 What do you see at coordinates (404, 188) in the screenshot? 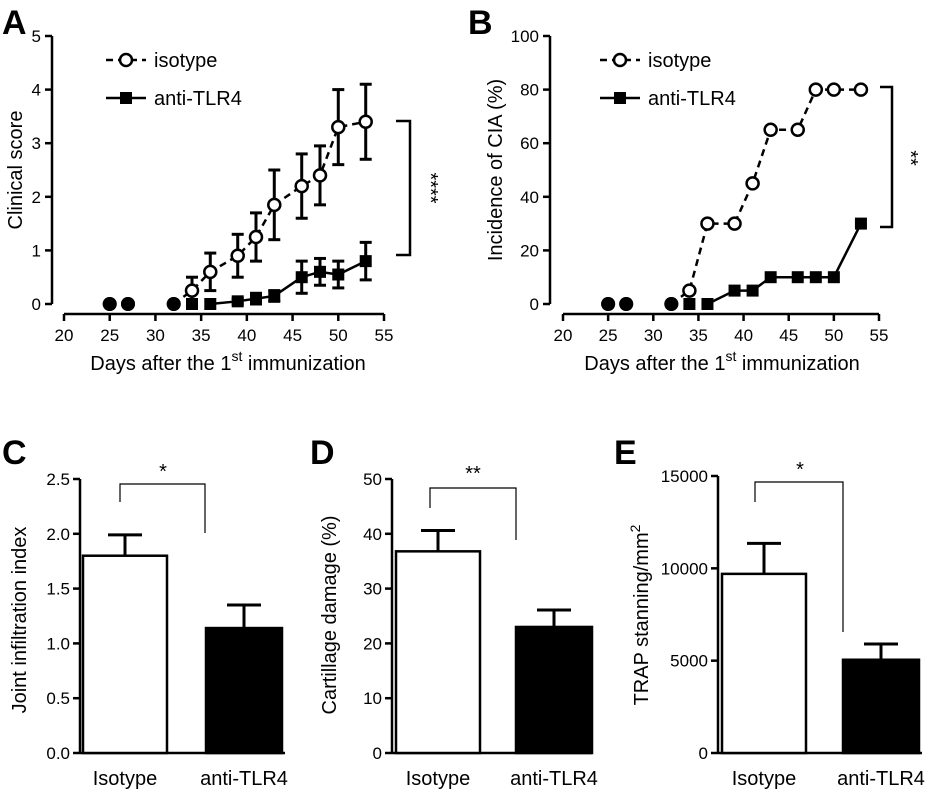
I see `significance-bracket-a` at bounding box center [404, 188].